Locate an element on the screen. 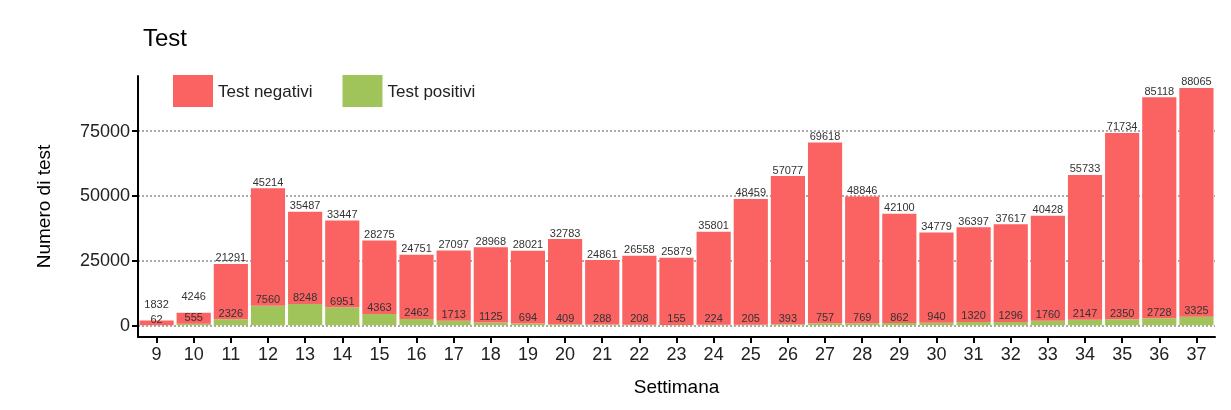 The image size is (1231, 410). data-label: 2326 is located at coordinates (231, 312).